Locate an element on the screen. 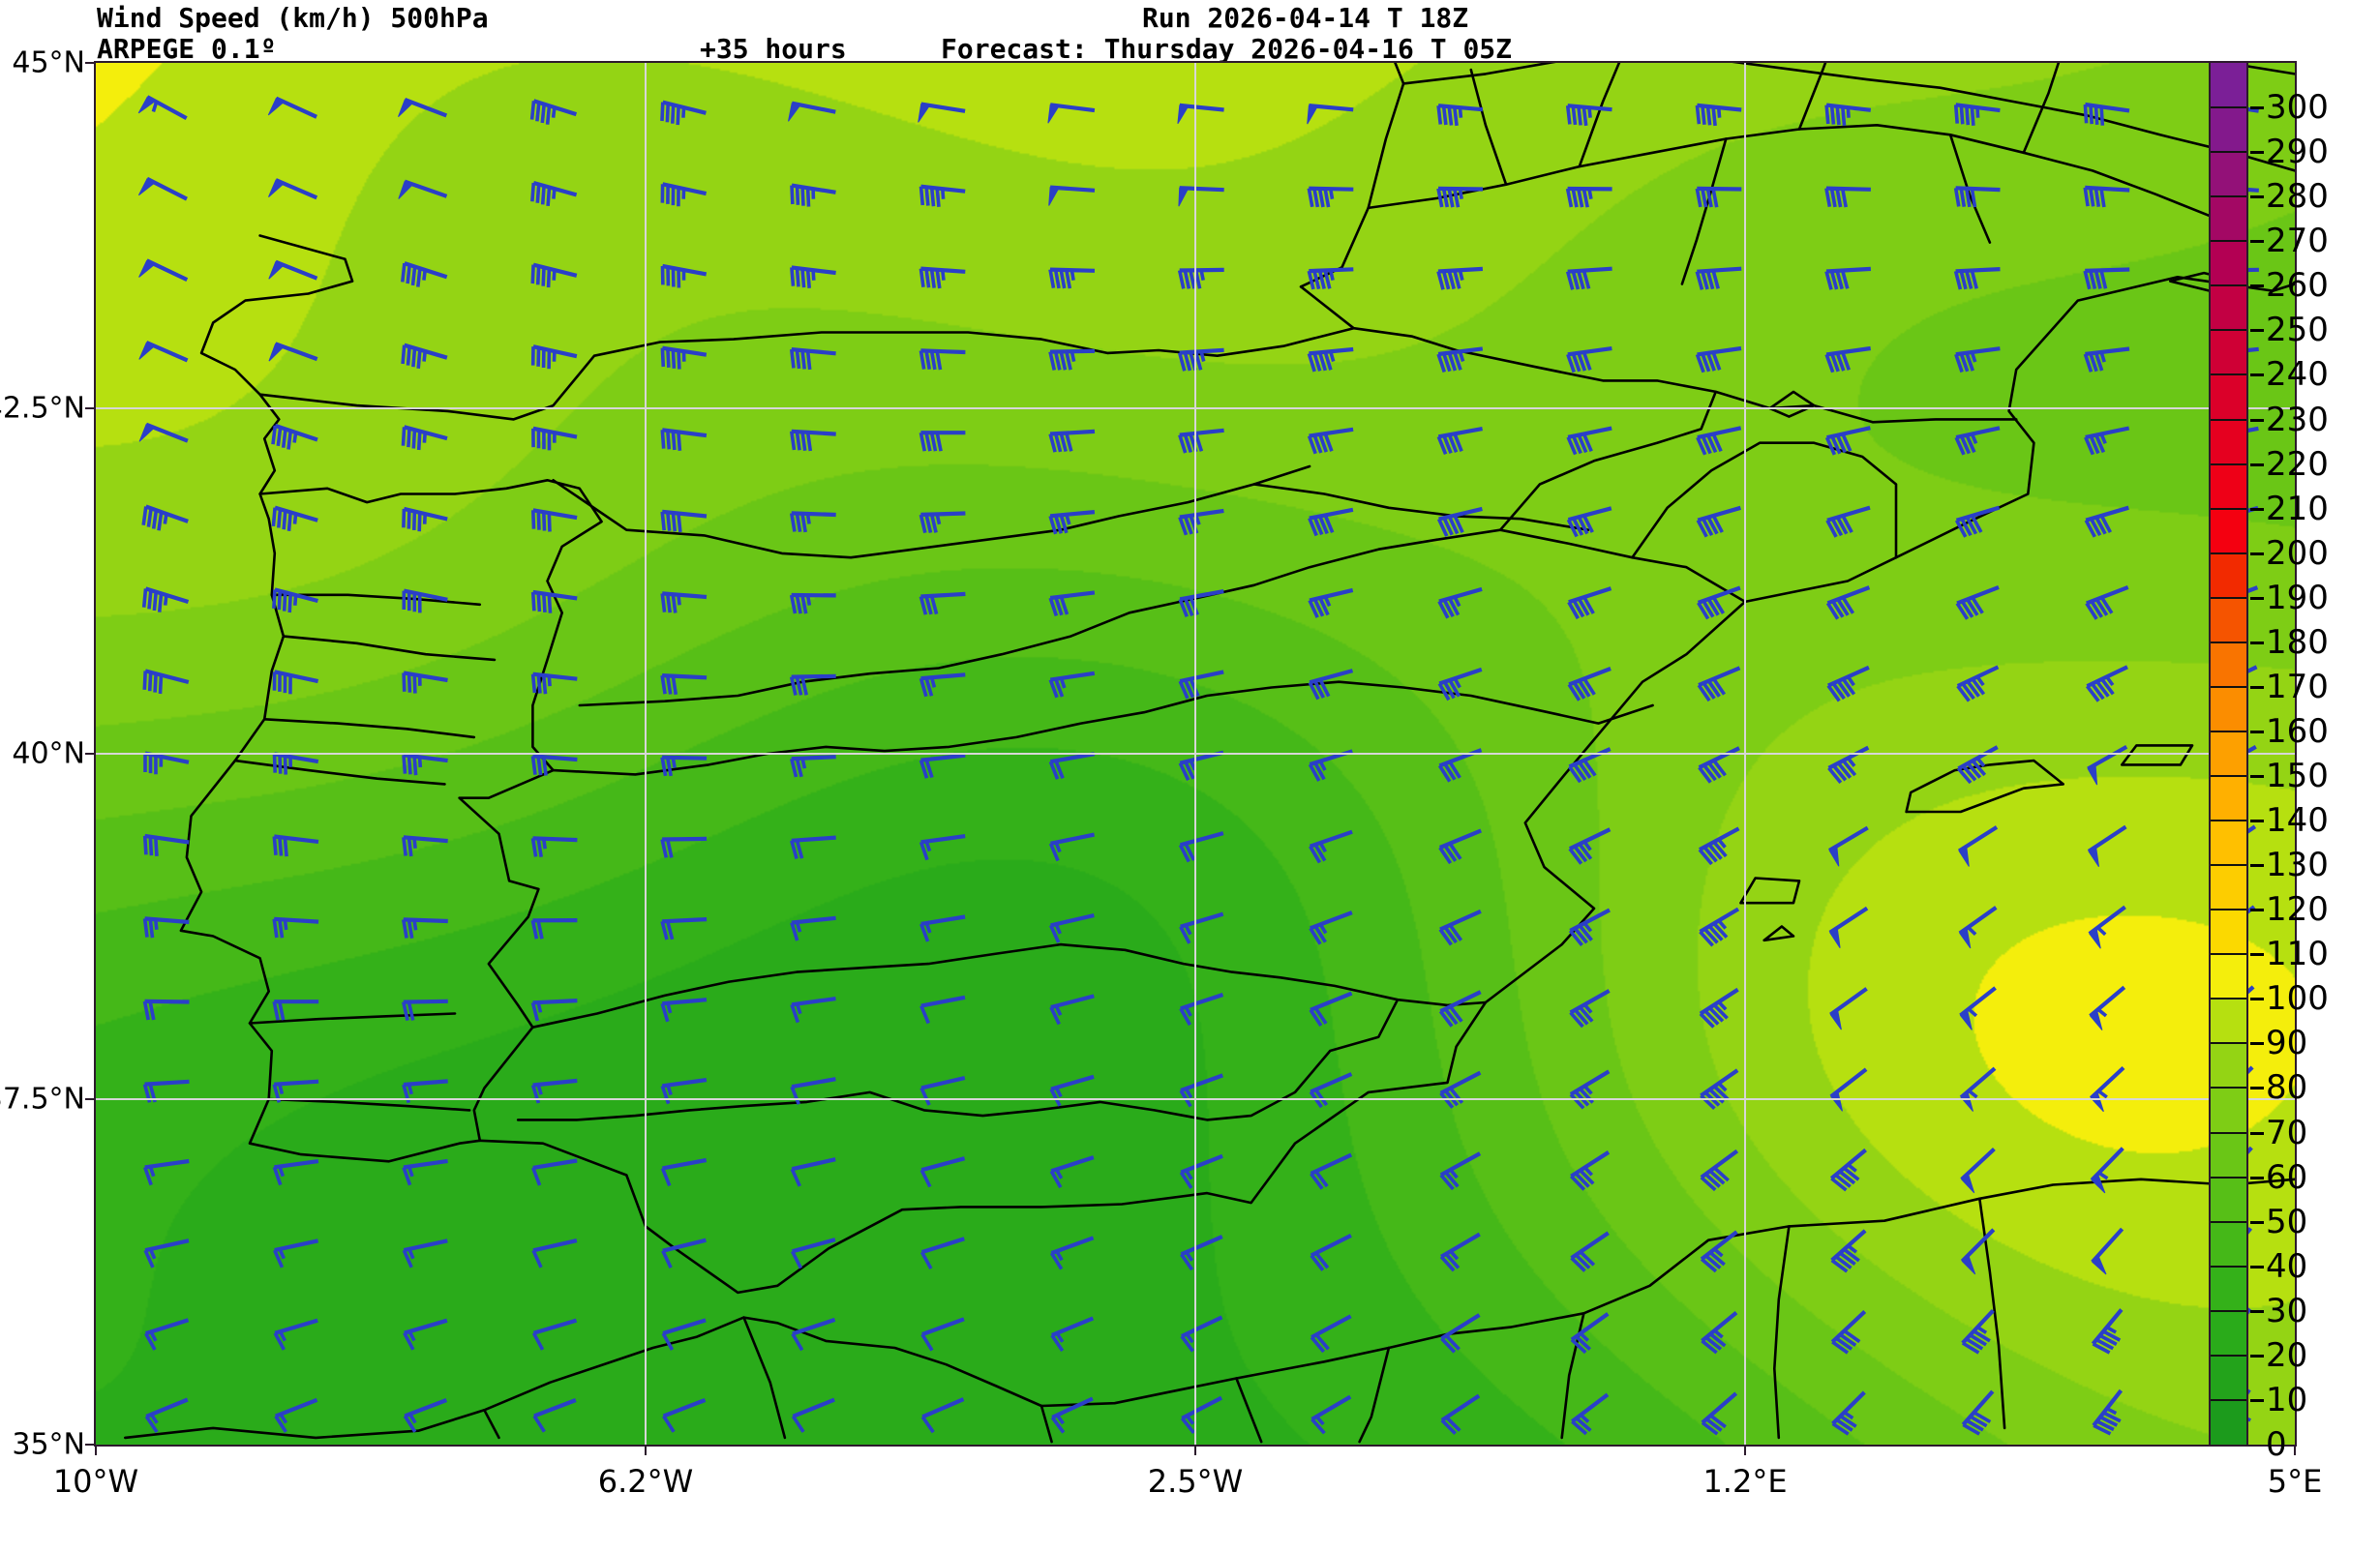  longitude-tick-label: 10°W is located at coordinates (95, 1482).